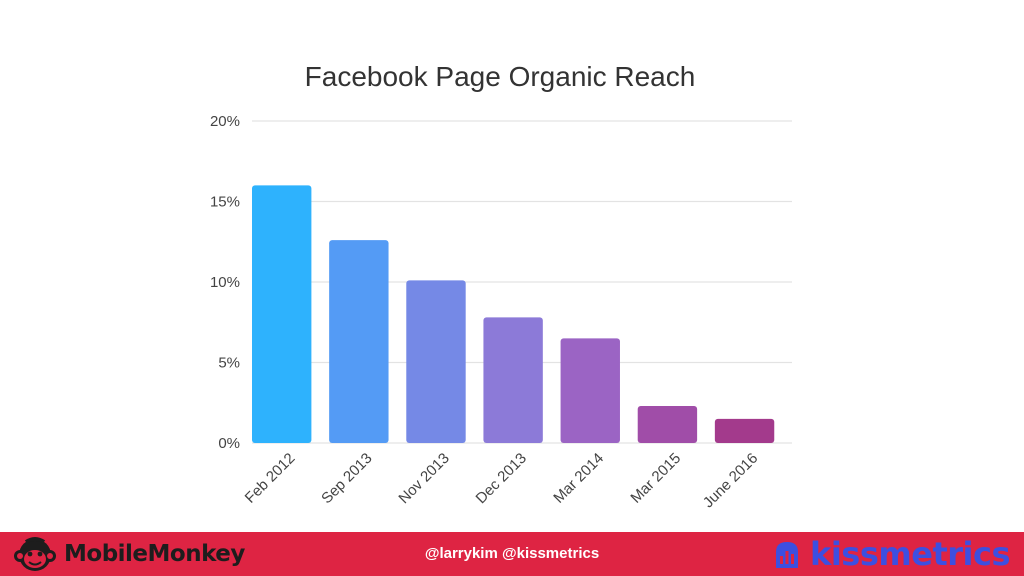 This screenshot has height=576, width=1024. I want to click on kissmetrics-logo: kissmetrics, so click(890, 554).